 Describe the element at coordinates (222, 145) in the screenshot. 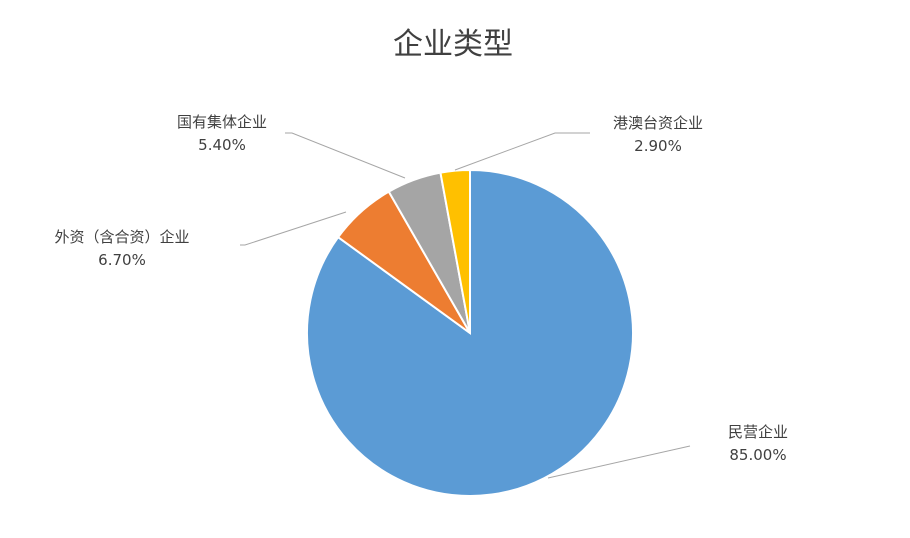

I see `data-value-2: 5.40%` at that location.